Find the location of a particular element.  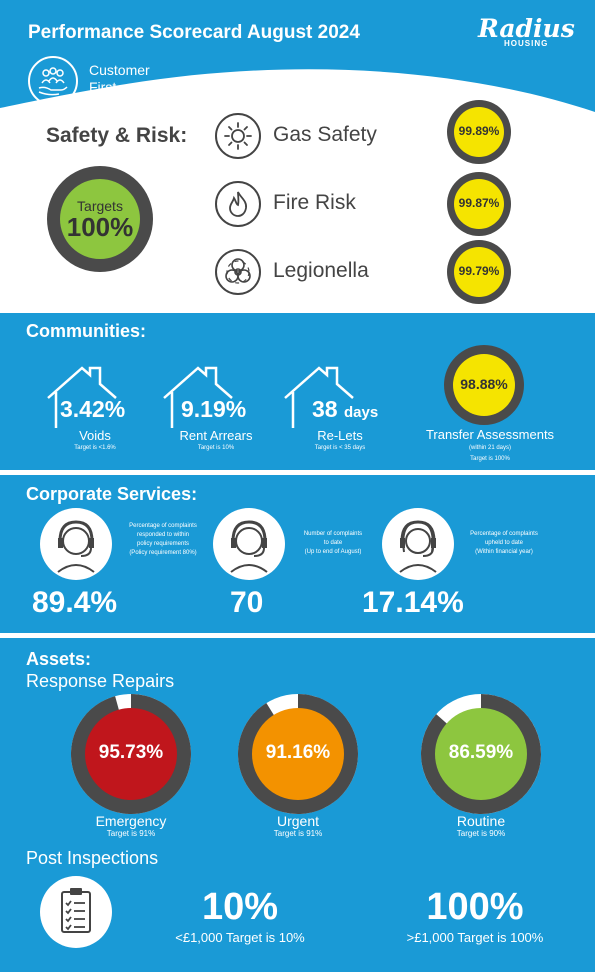

legionella-dial is located at coordinates (479, 272).